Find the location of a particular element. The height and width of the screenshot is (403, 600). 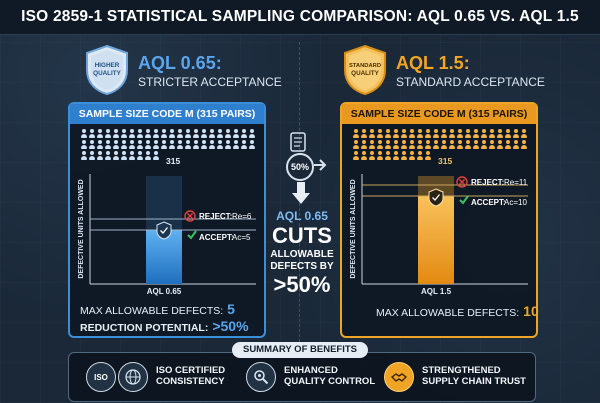

aql-065-max-defects: MAX ALLOWABLE DEFECTS: 5 is located at coordinates (157, 309).